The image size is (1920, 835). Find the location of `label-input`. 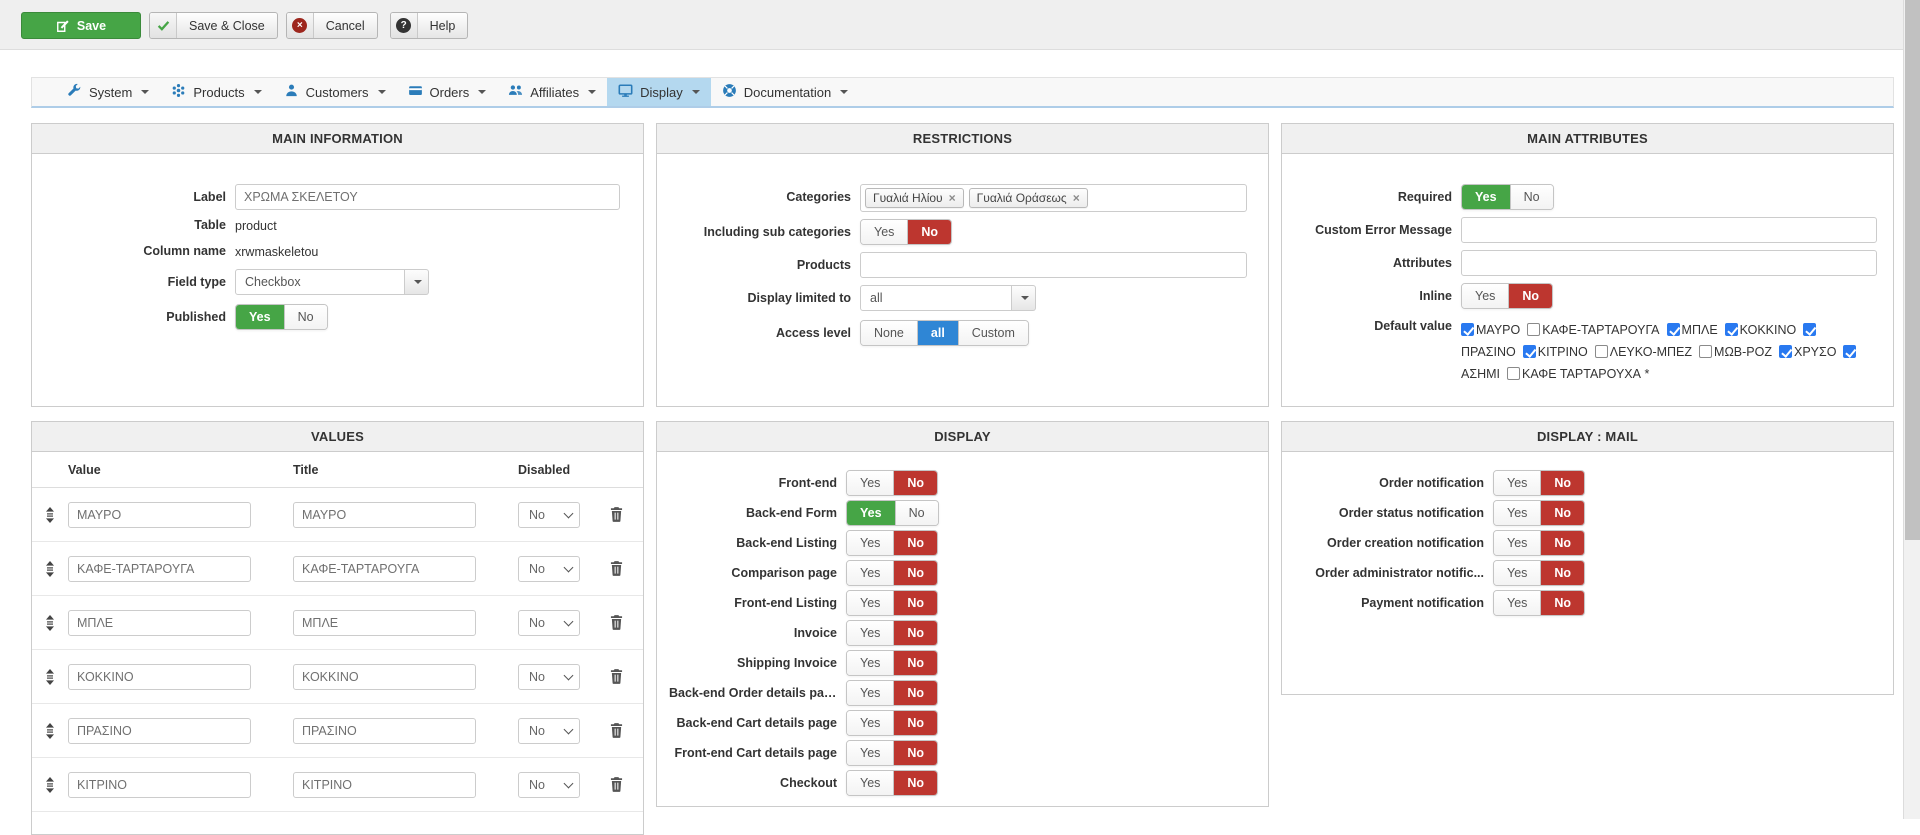

label-input is located at coordinates (427, 197).